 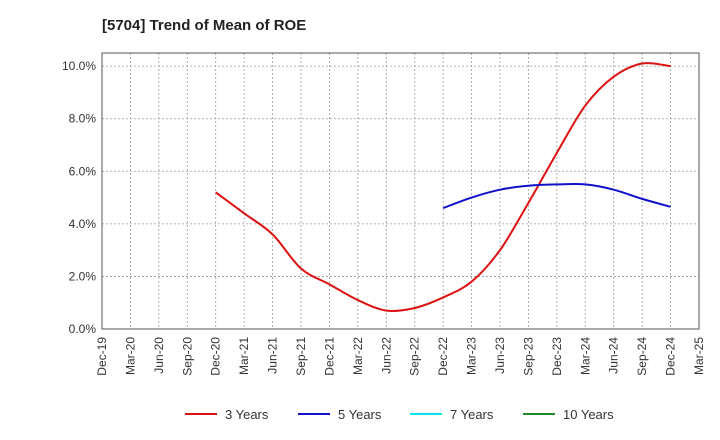 I want to click on x-tick-label: Mar-22, so click(x=358, y=356).